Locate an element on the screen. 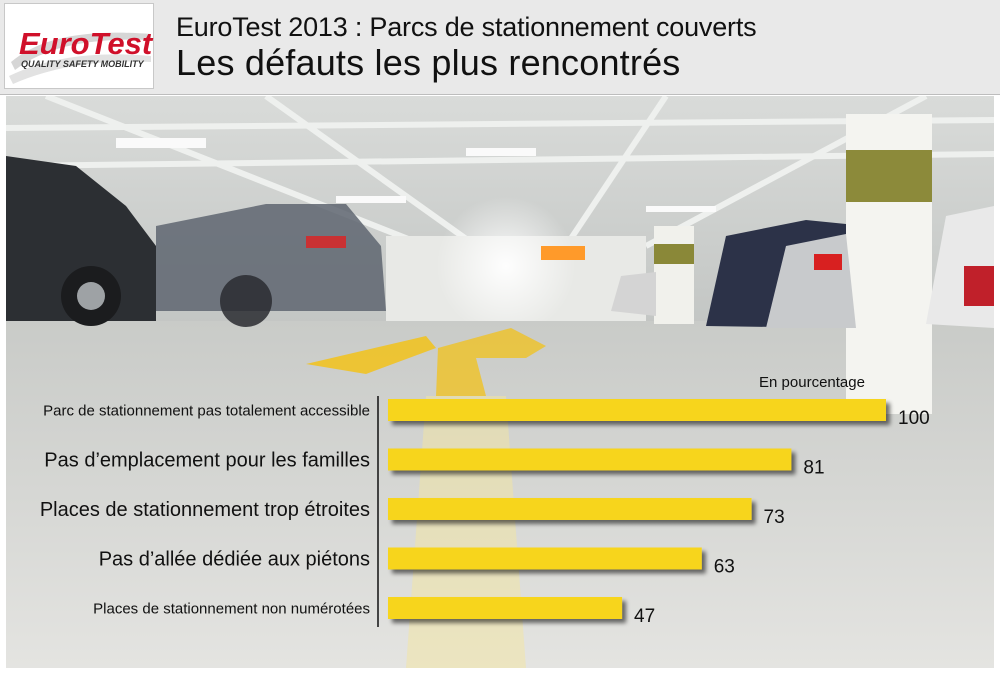 The width and height of the screenshot is (1000, 675). value-label-2: 81 is located at coordinates (813, 468).